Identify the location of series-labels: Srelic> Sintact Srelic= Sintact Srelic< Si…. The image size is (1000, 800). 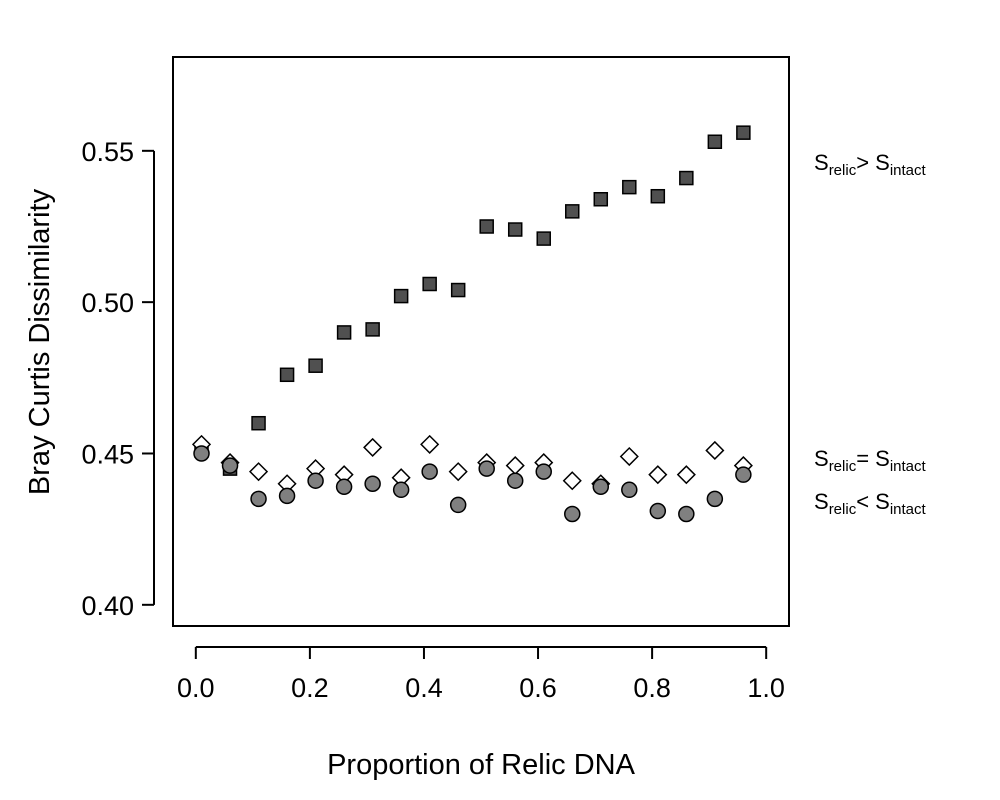
(870, 334).